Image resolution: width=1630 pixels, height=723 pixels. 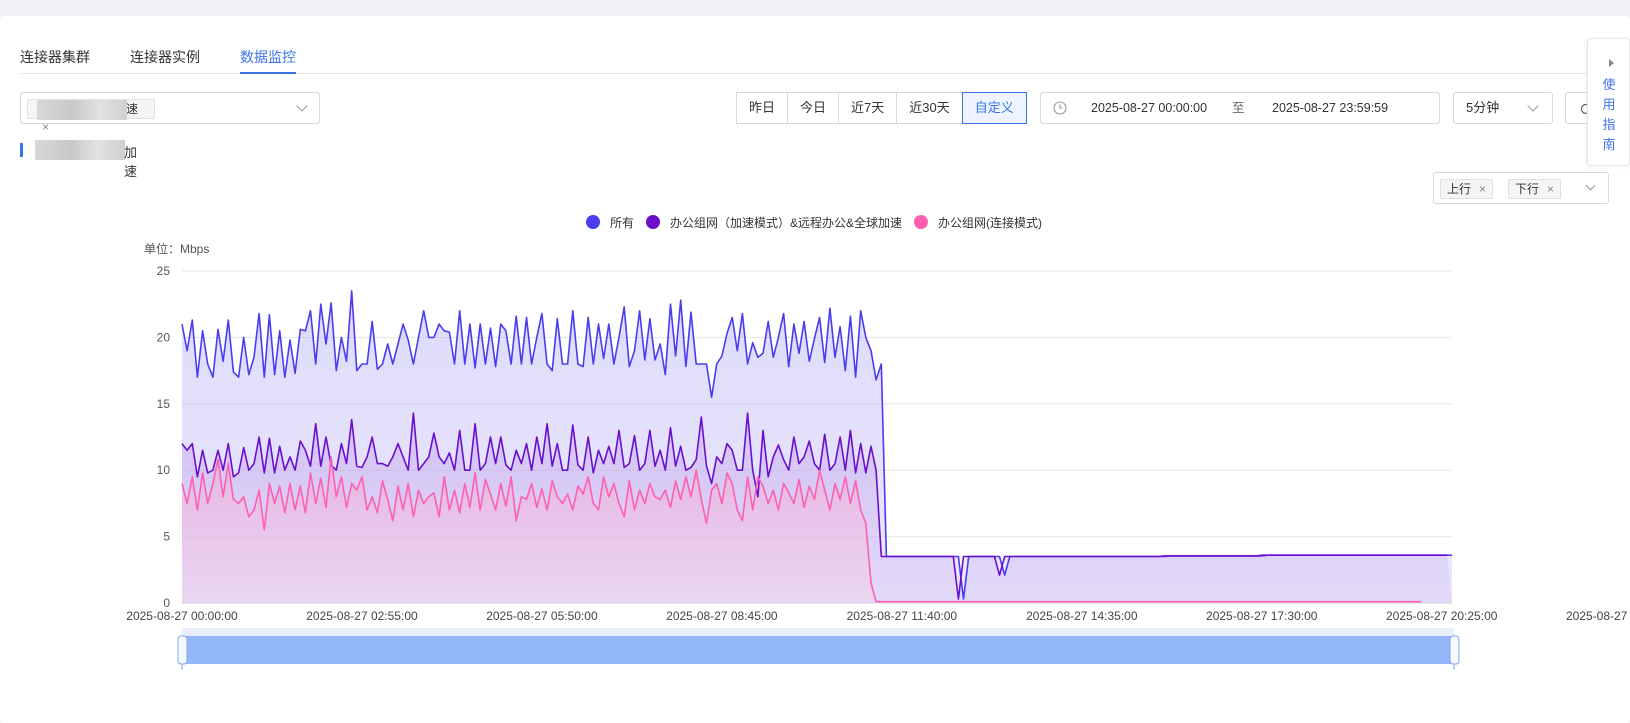 What do you see at coordinates (268, 73) in the screenshot?
I see `active-tab-indicator` at bounding box center [268, 73].